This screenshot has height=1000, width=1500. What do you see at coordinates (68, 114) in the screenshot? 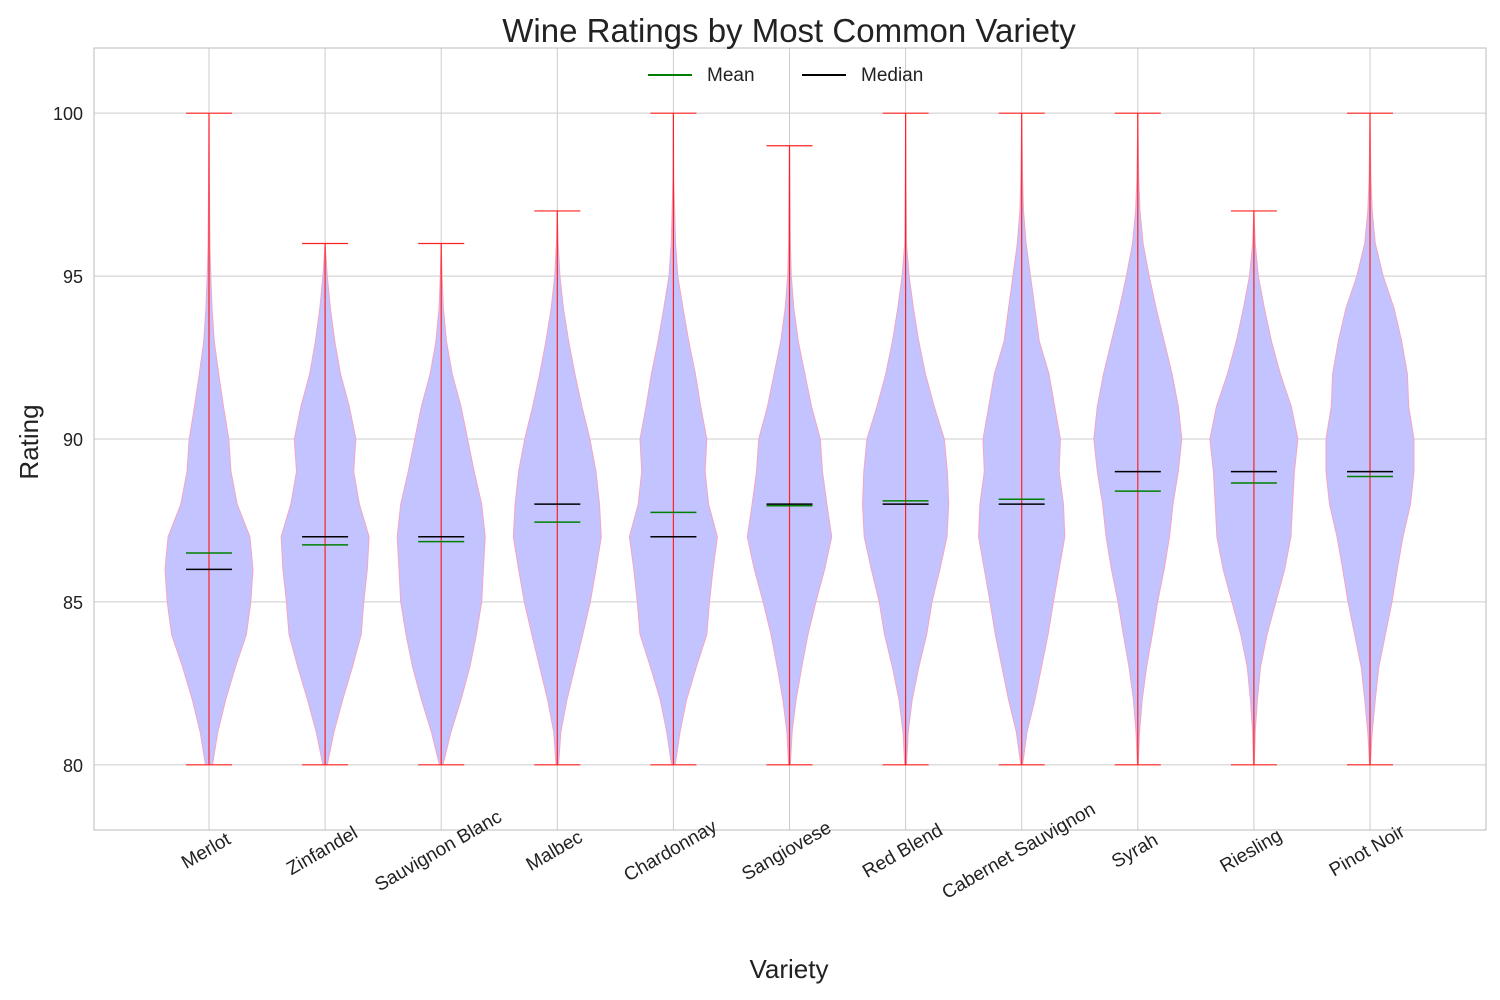
I see `y-tick-label: 100` at bounding box center [68, 114].